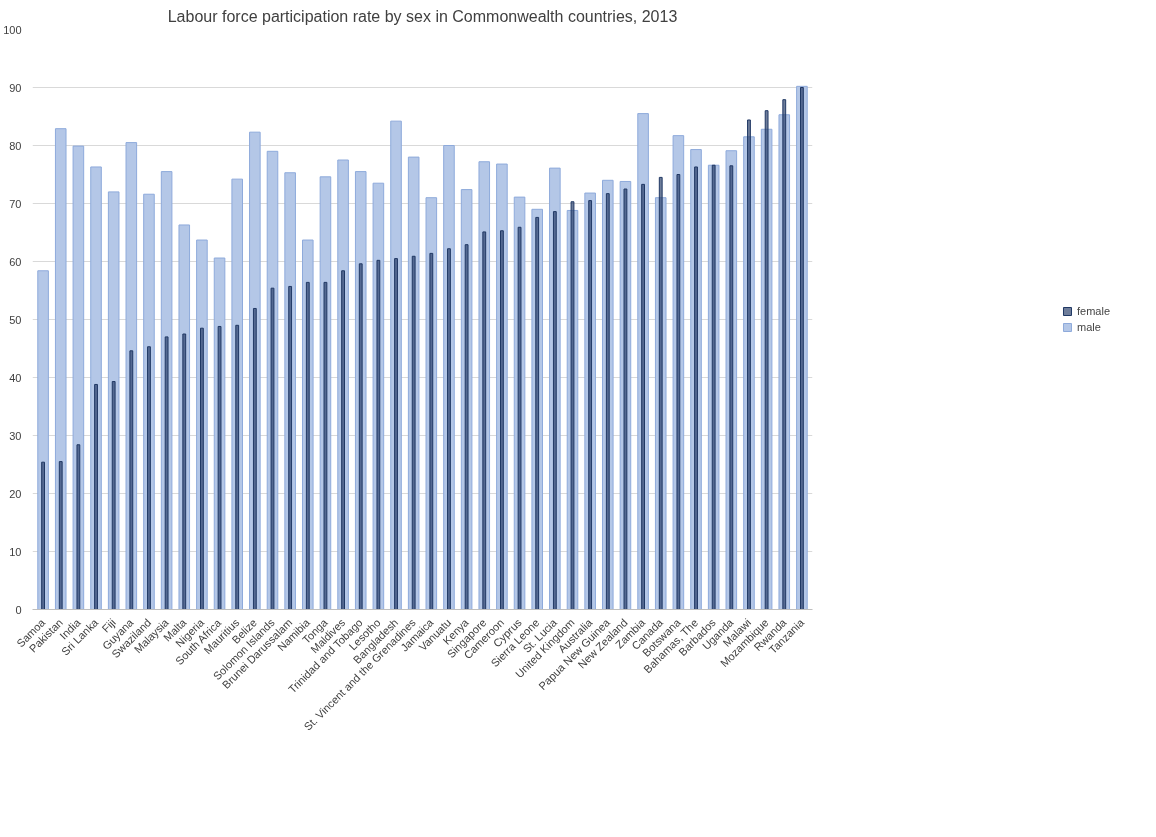 Image resolution: width=1156 pixels, height=837 pixels. I want to click on y-tick-label: 40, so click(15, 377).